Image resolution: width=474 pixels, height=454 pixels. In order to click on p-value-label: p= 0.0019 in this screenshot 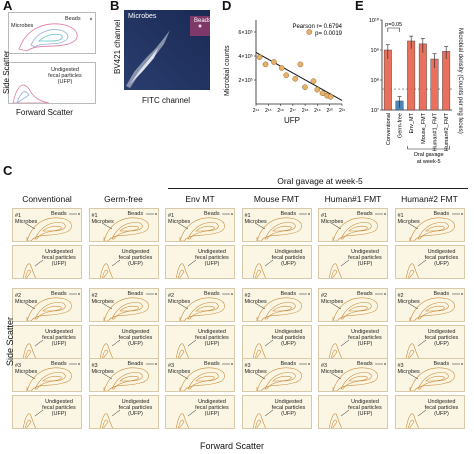, I will do `click(329, 34)`.